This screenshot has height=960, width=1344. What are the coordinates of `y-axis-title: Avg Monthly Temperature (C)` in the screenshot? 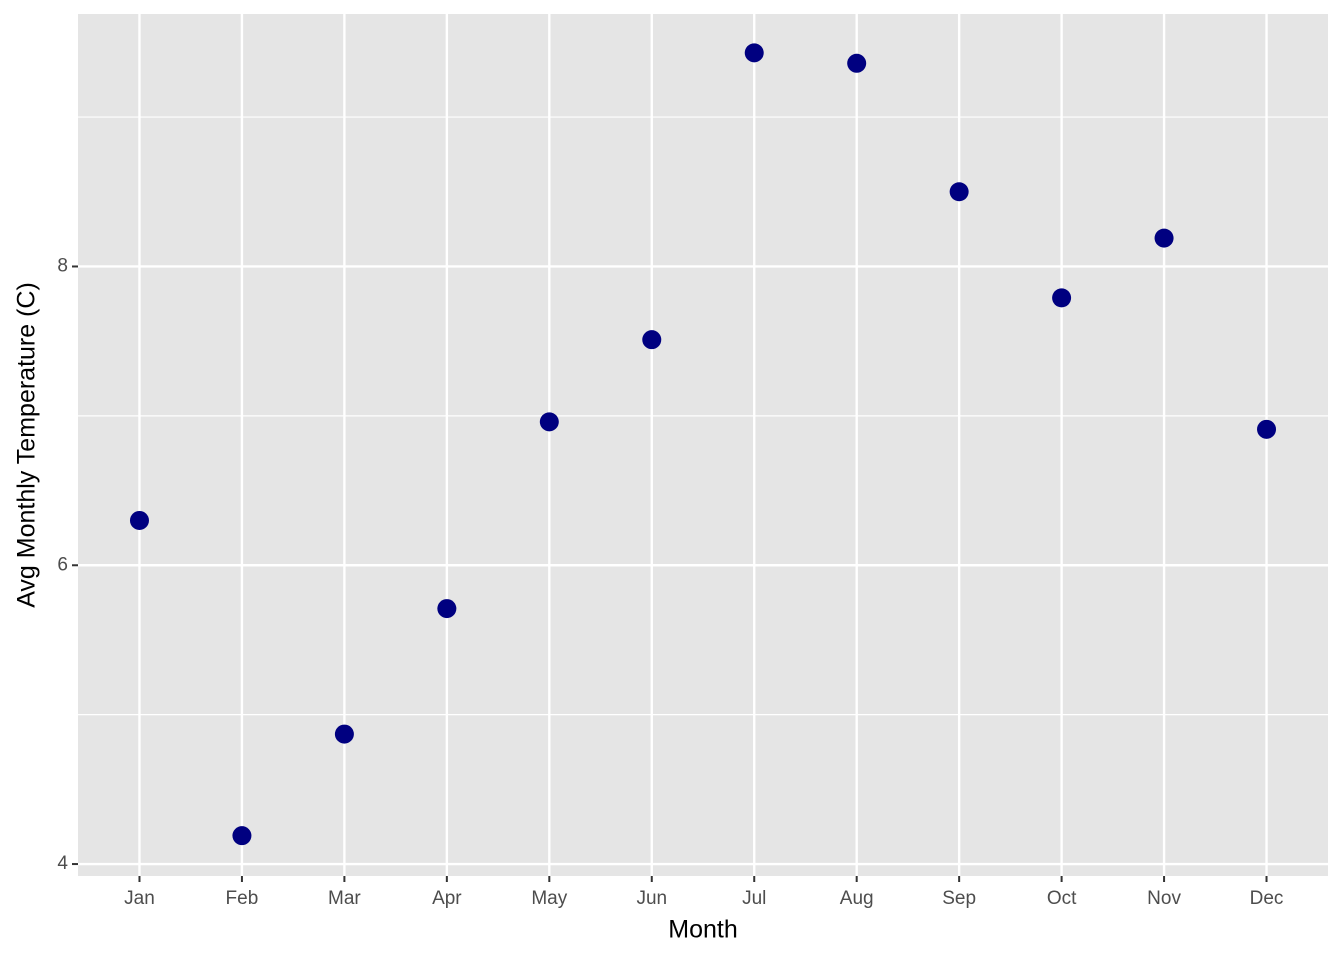 It's located at (27, 445).